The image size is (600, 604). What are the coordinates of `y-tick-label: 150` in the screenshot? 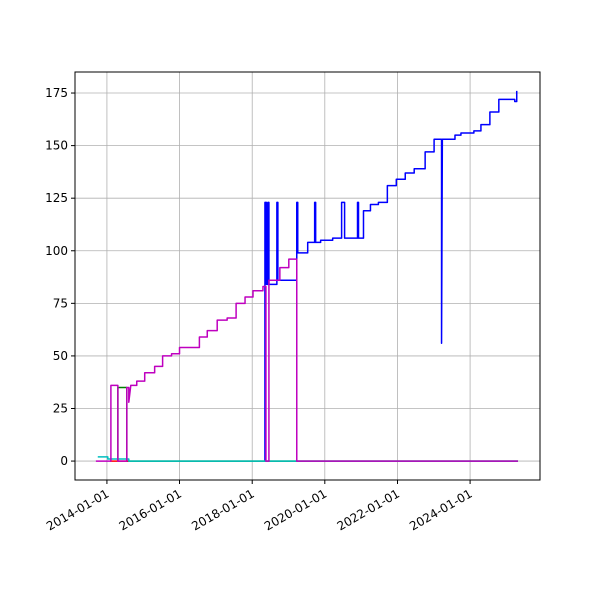 It's located at (56, 146).